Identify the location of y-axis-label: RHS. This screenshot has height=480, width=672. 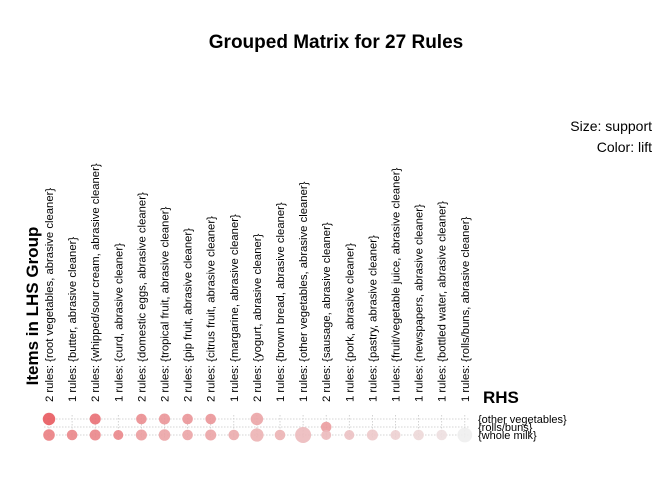
(501, 397).